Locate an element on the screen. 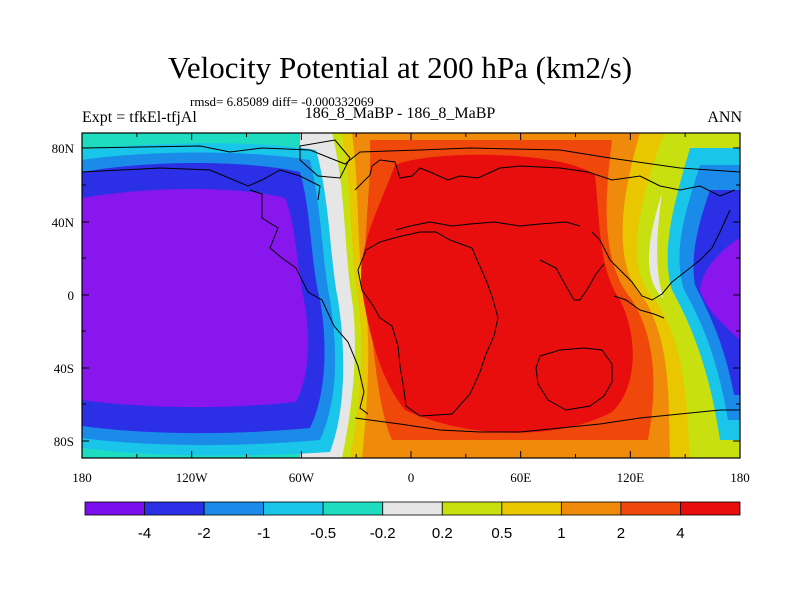 The width and height of the screenshot is (800, 600). coastline-north-america-north is located at coordinates (201, 184).